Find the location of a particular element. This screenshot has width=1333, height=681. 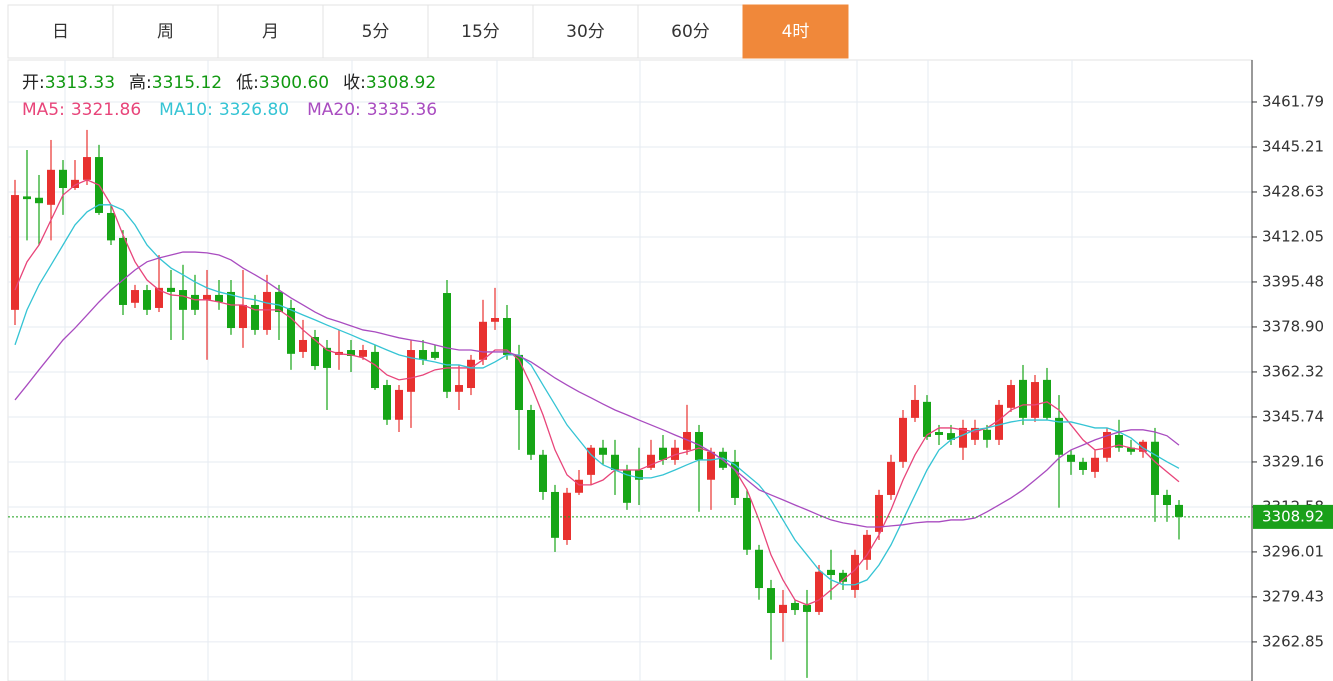

tab-label: 日 is located at coordinates (60, 32).